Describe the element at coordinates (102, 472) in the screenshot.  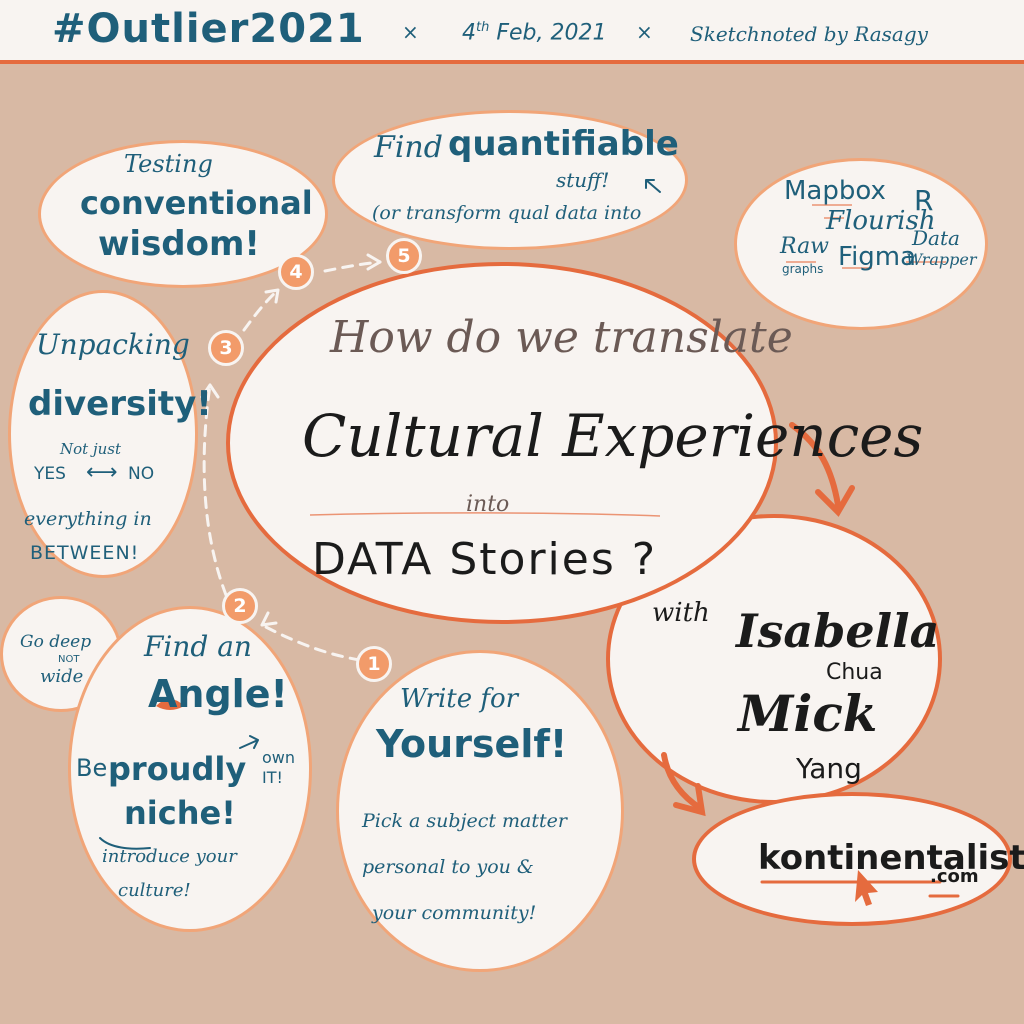
I see `diversity-arrow-icon: ⟷` at that location.